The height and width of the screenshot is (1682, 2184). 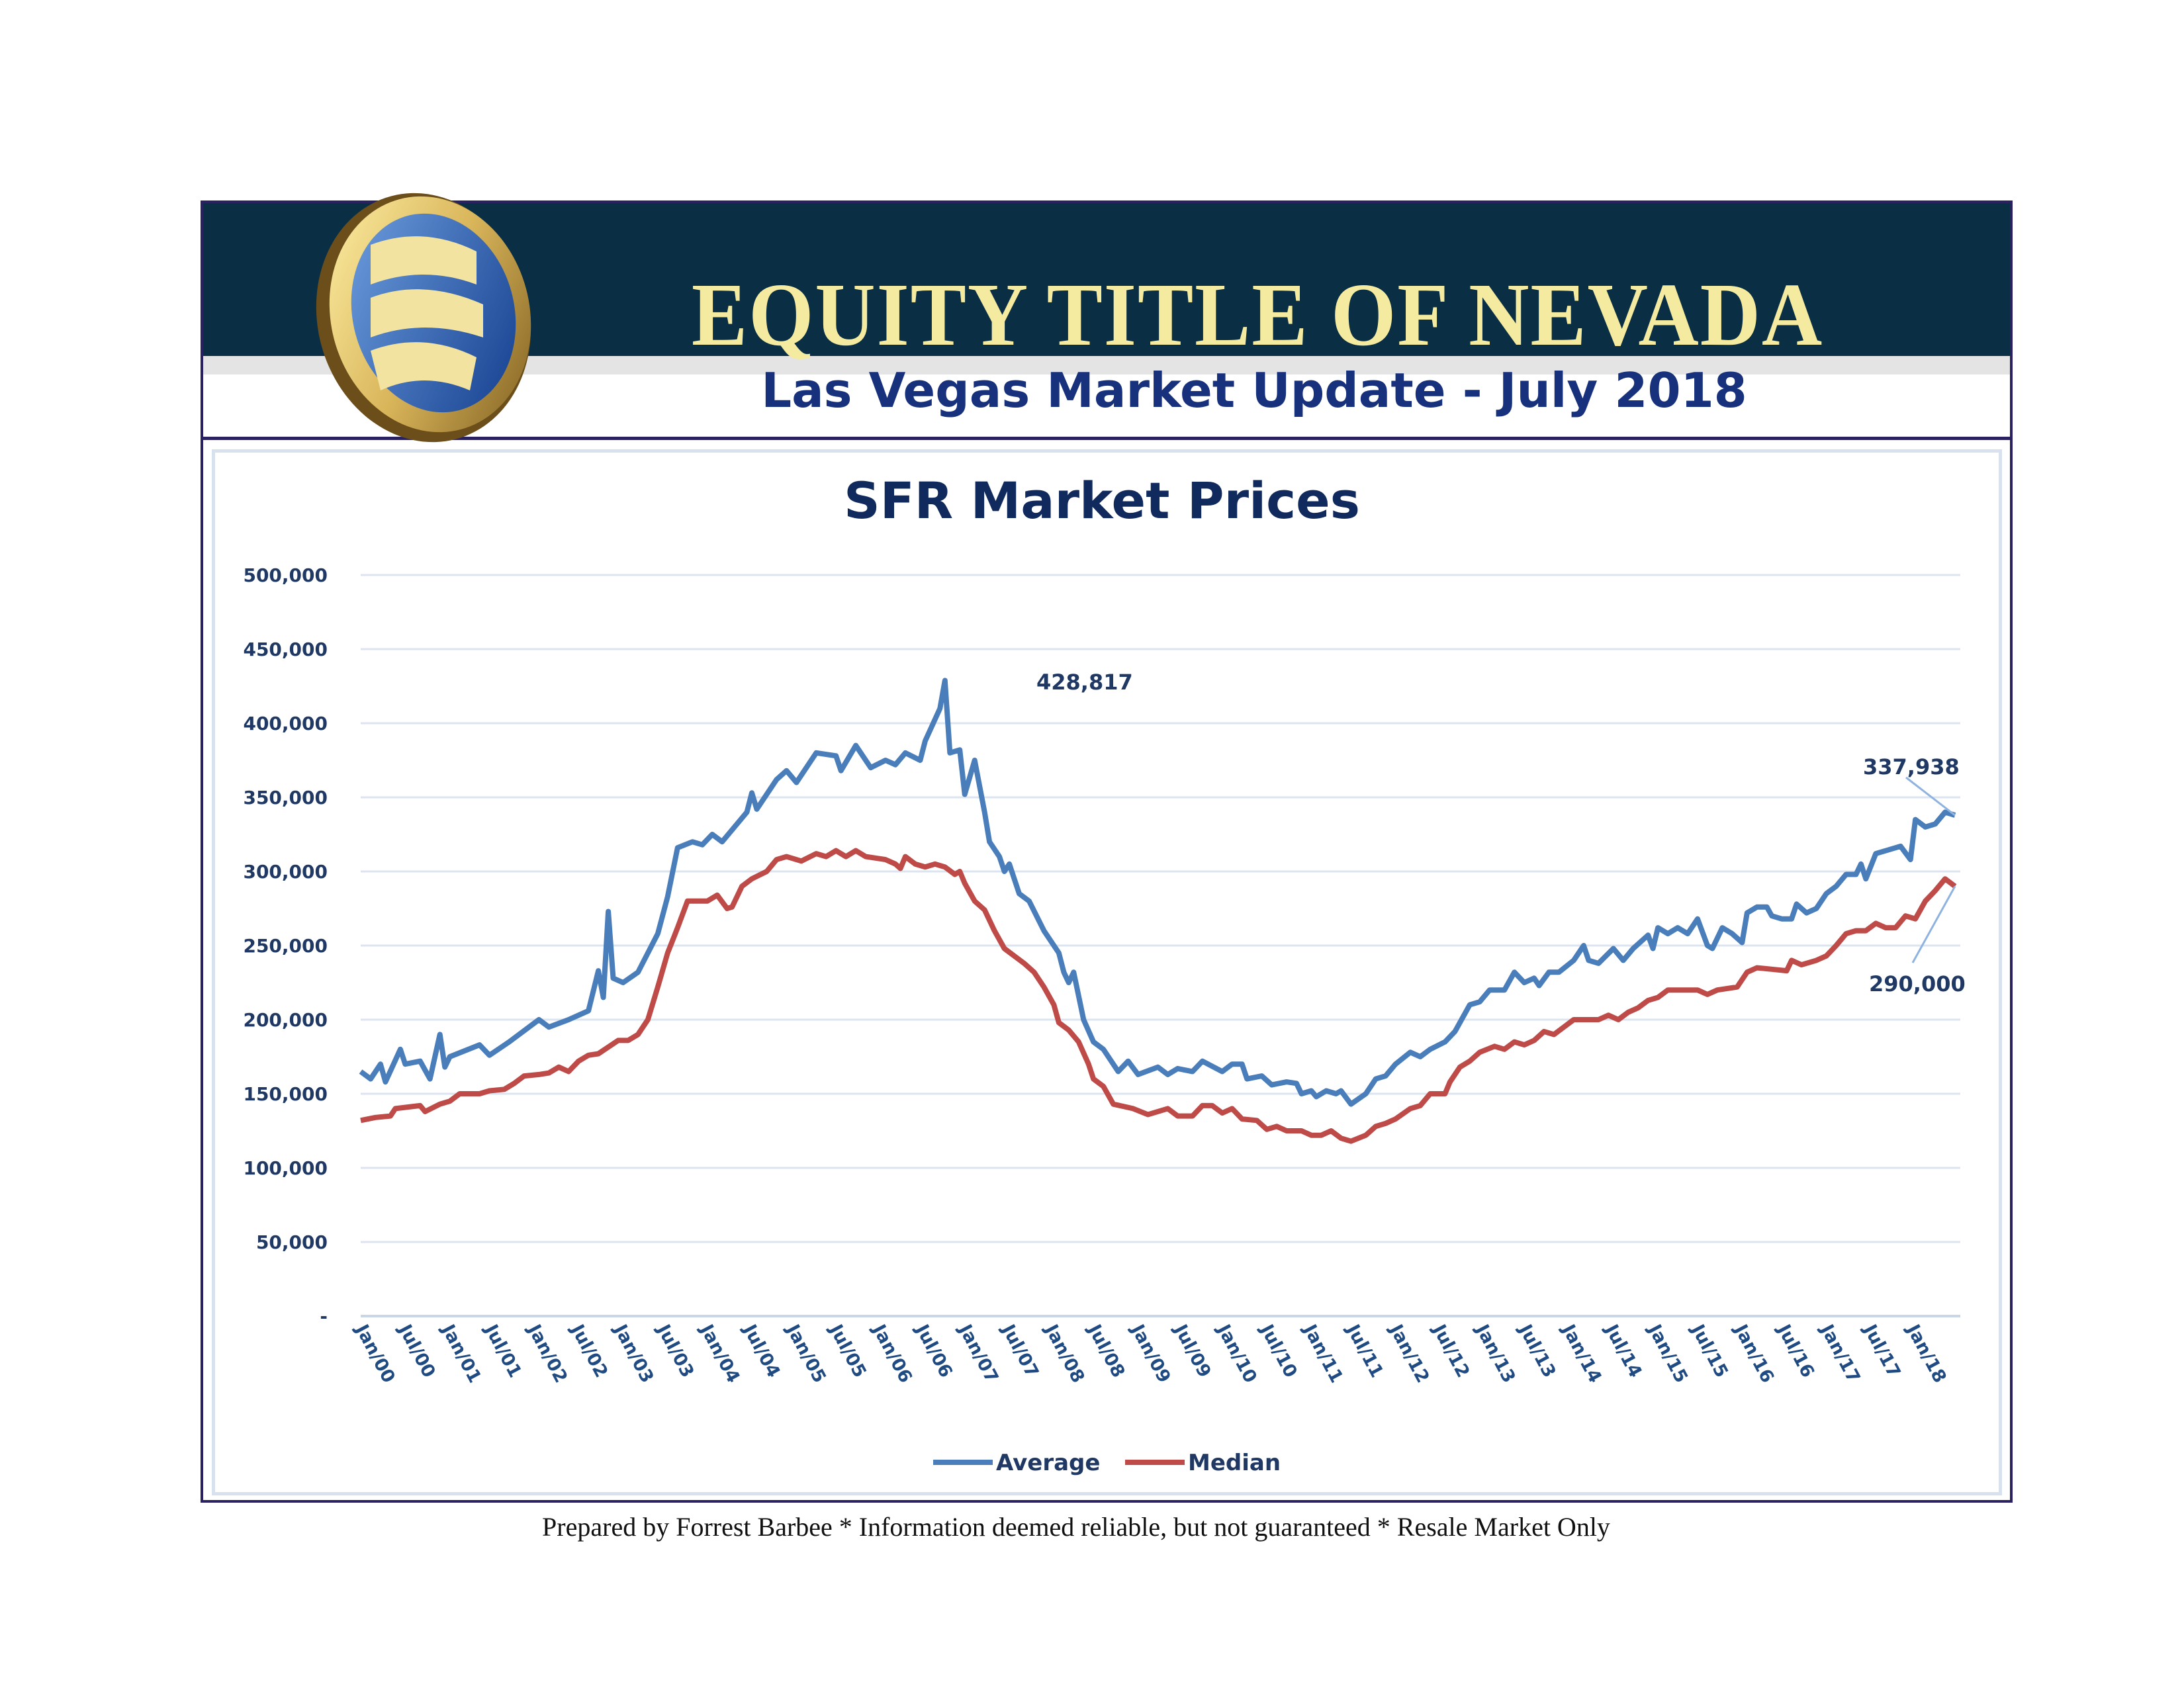 I want to click on x-tick-label: Jul/17, so click(x=1882, y=1350).